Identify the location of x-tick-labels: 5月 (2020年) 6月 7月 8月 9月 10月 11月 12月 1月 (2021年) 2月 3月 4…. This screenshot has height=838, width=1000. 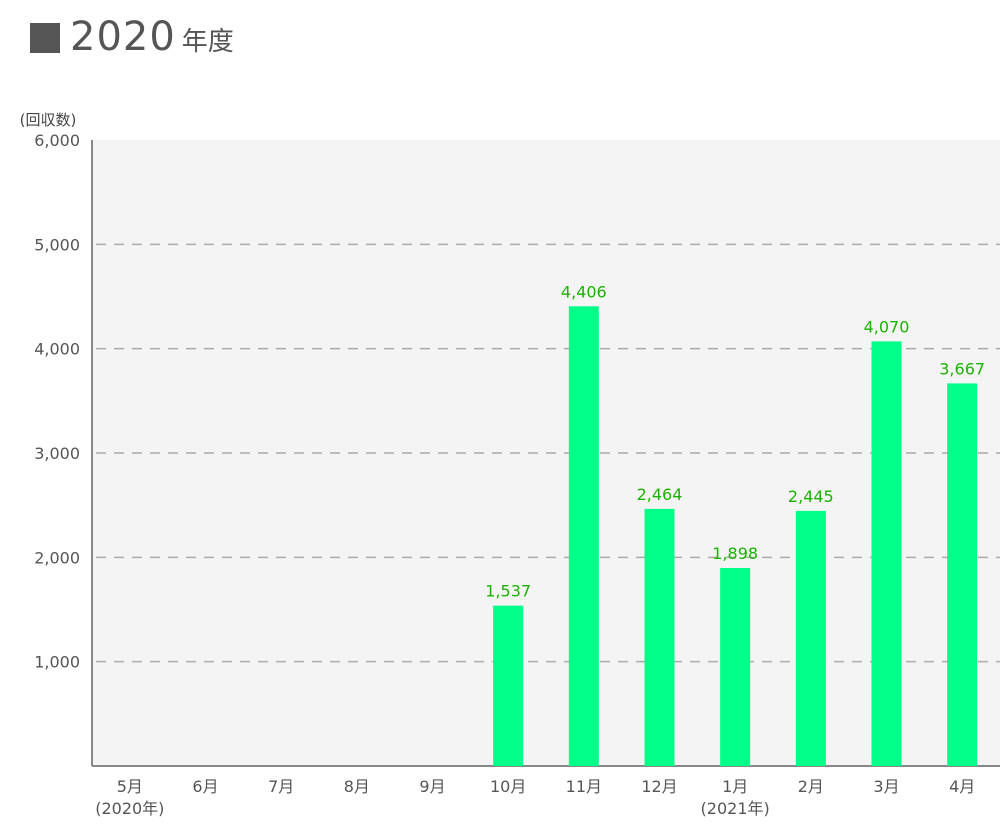
(535, 797).